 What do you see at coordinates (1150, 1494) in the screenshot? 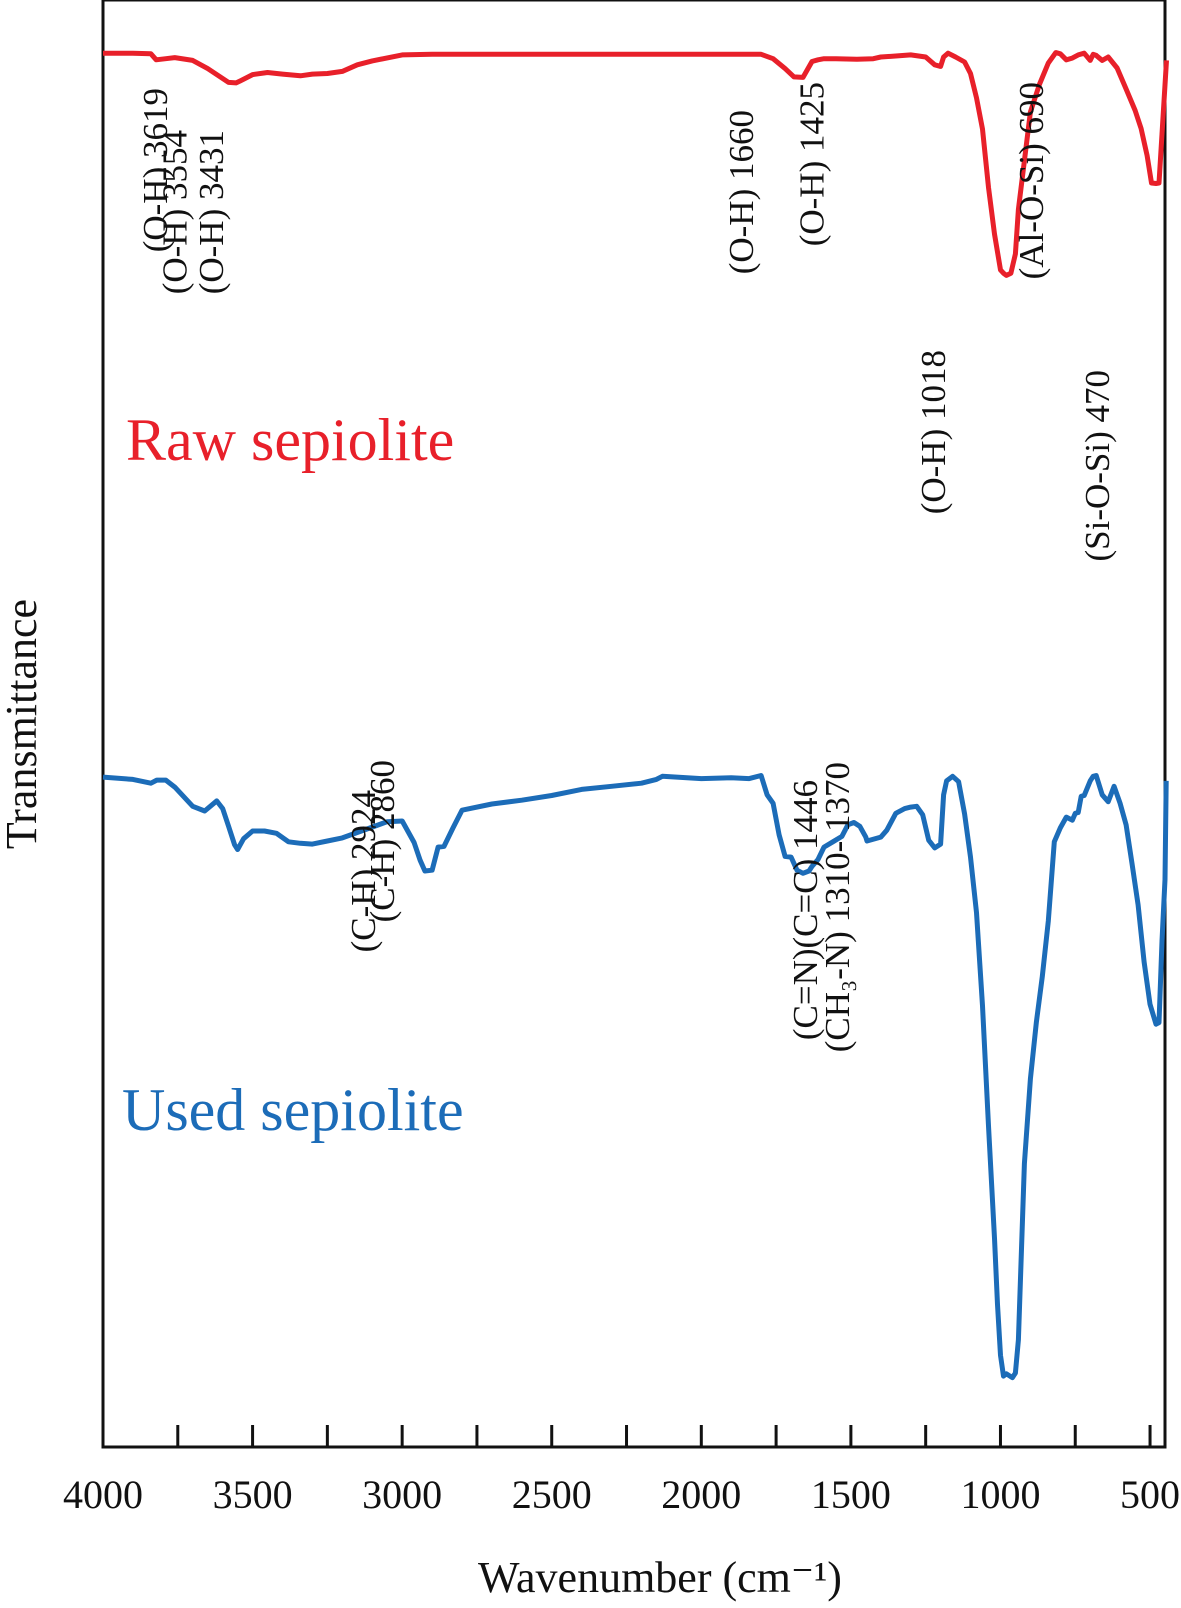
I see `x-tick-label: 500` at bounding box center [1150, 1494].